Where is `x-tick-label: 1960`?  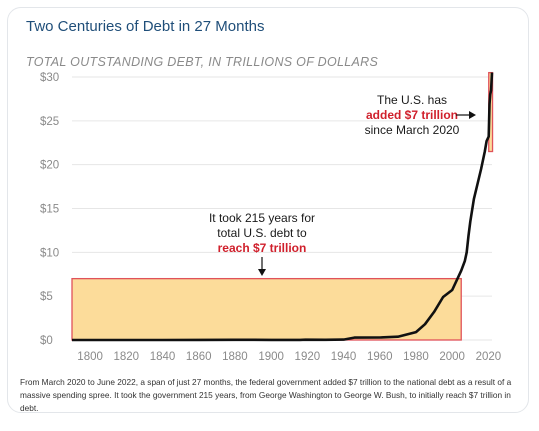 x-tick-label: 1960 is located at coordinates (380, 357).